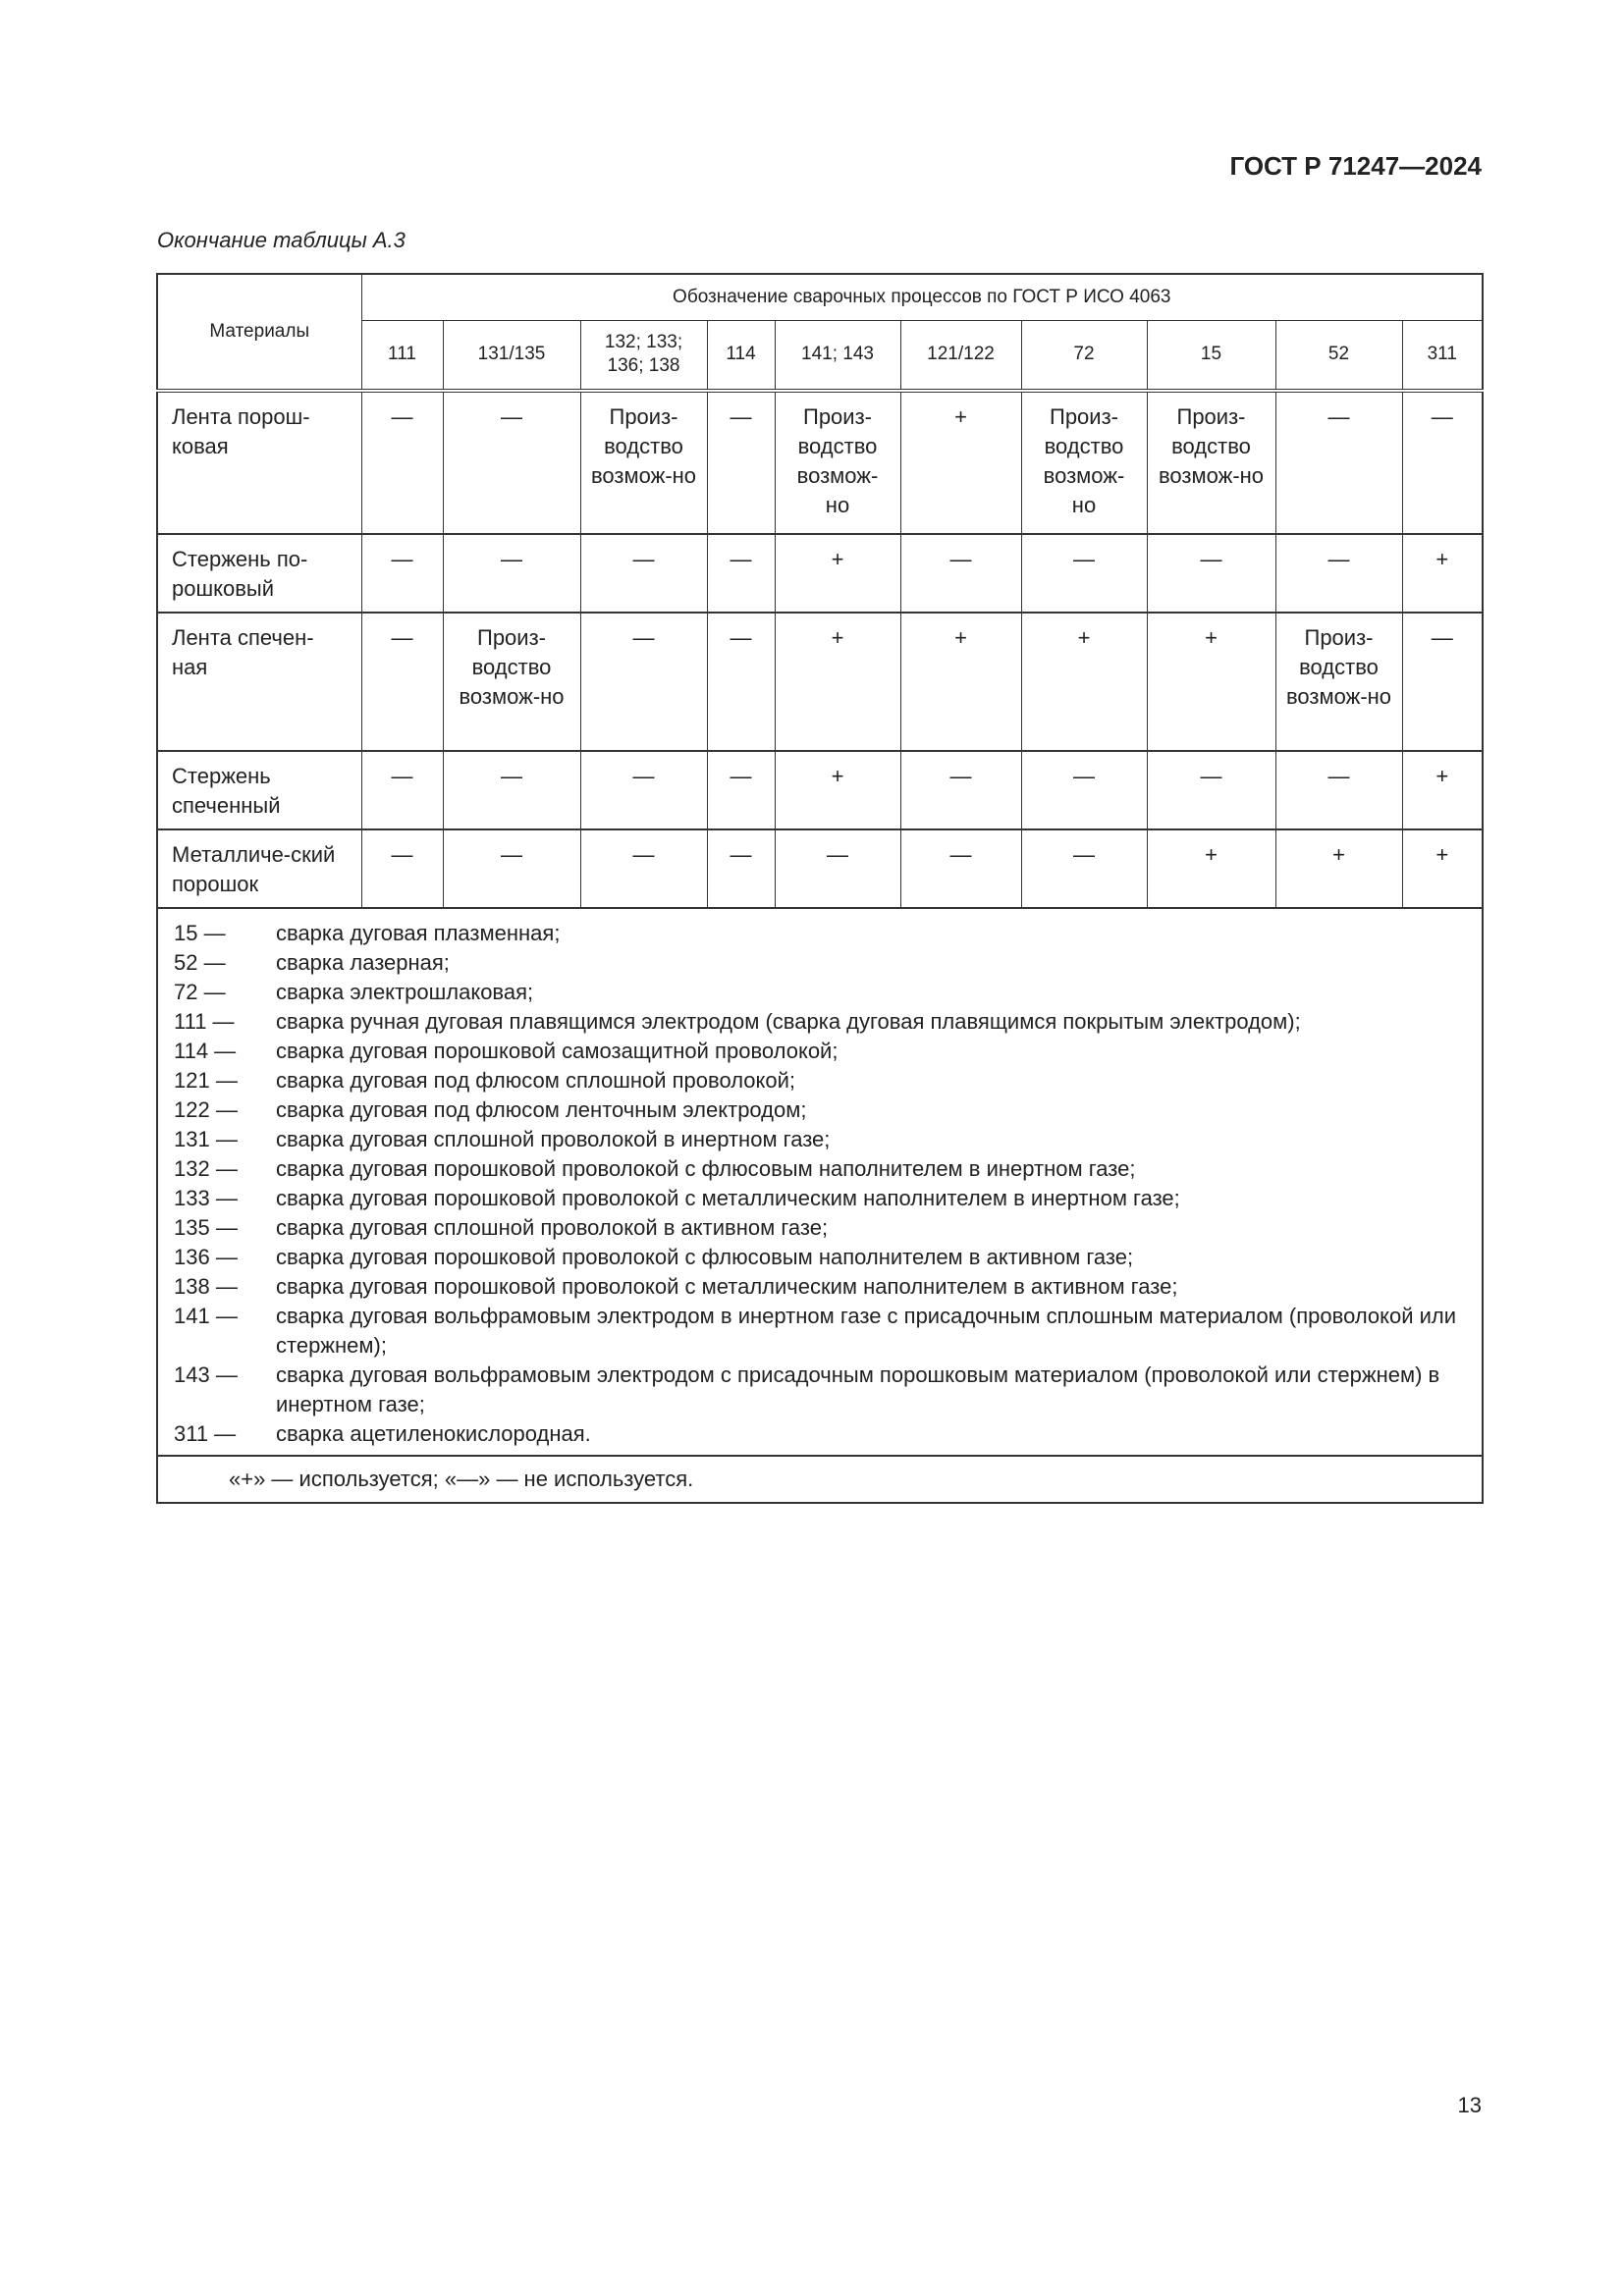 The width and height of the screenshot is (1624, 2296). Describe the element at coordinates (1338, 356) in the screenshot. I see `column-header: 52` at that location.